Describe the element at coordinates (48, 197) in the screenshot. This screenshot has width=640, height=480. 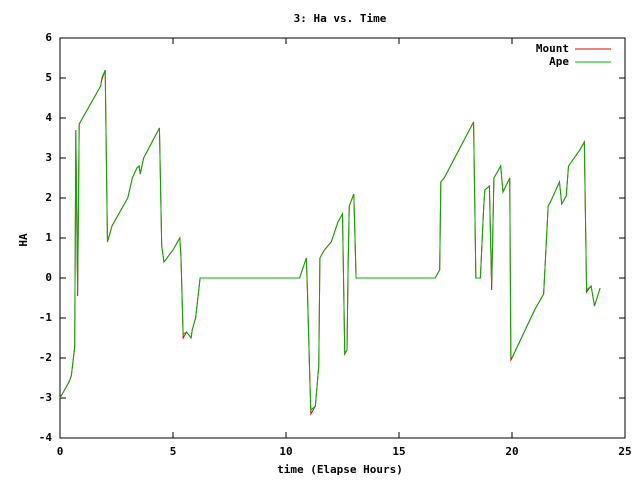
I see `y-tick-label: 2` at that location.